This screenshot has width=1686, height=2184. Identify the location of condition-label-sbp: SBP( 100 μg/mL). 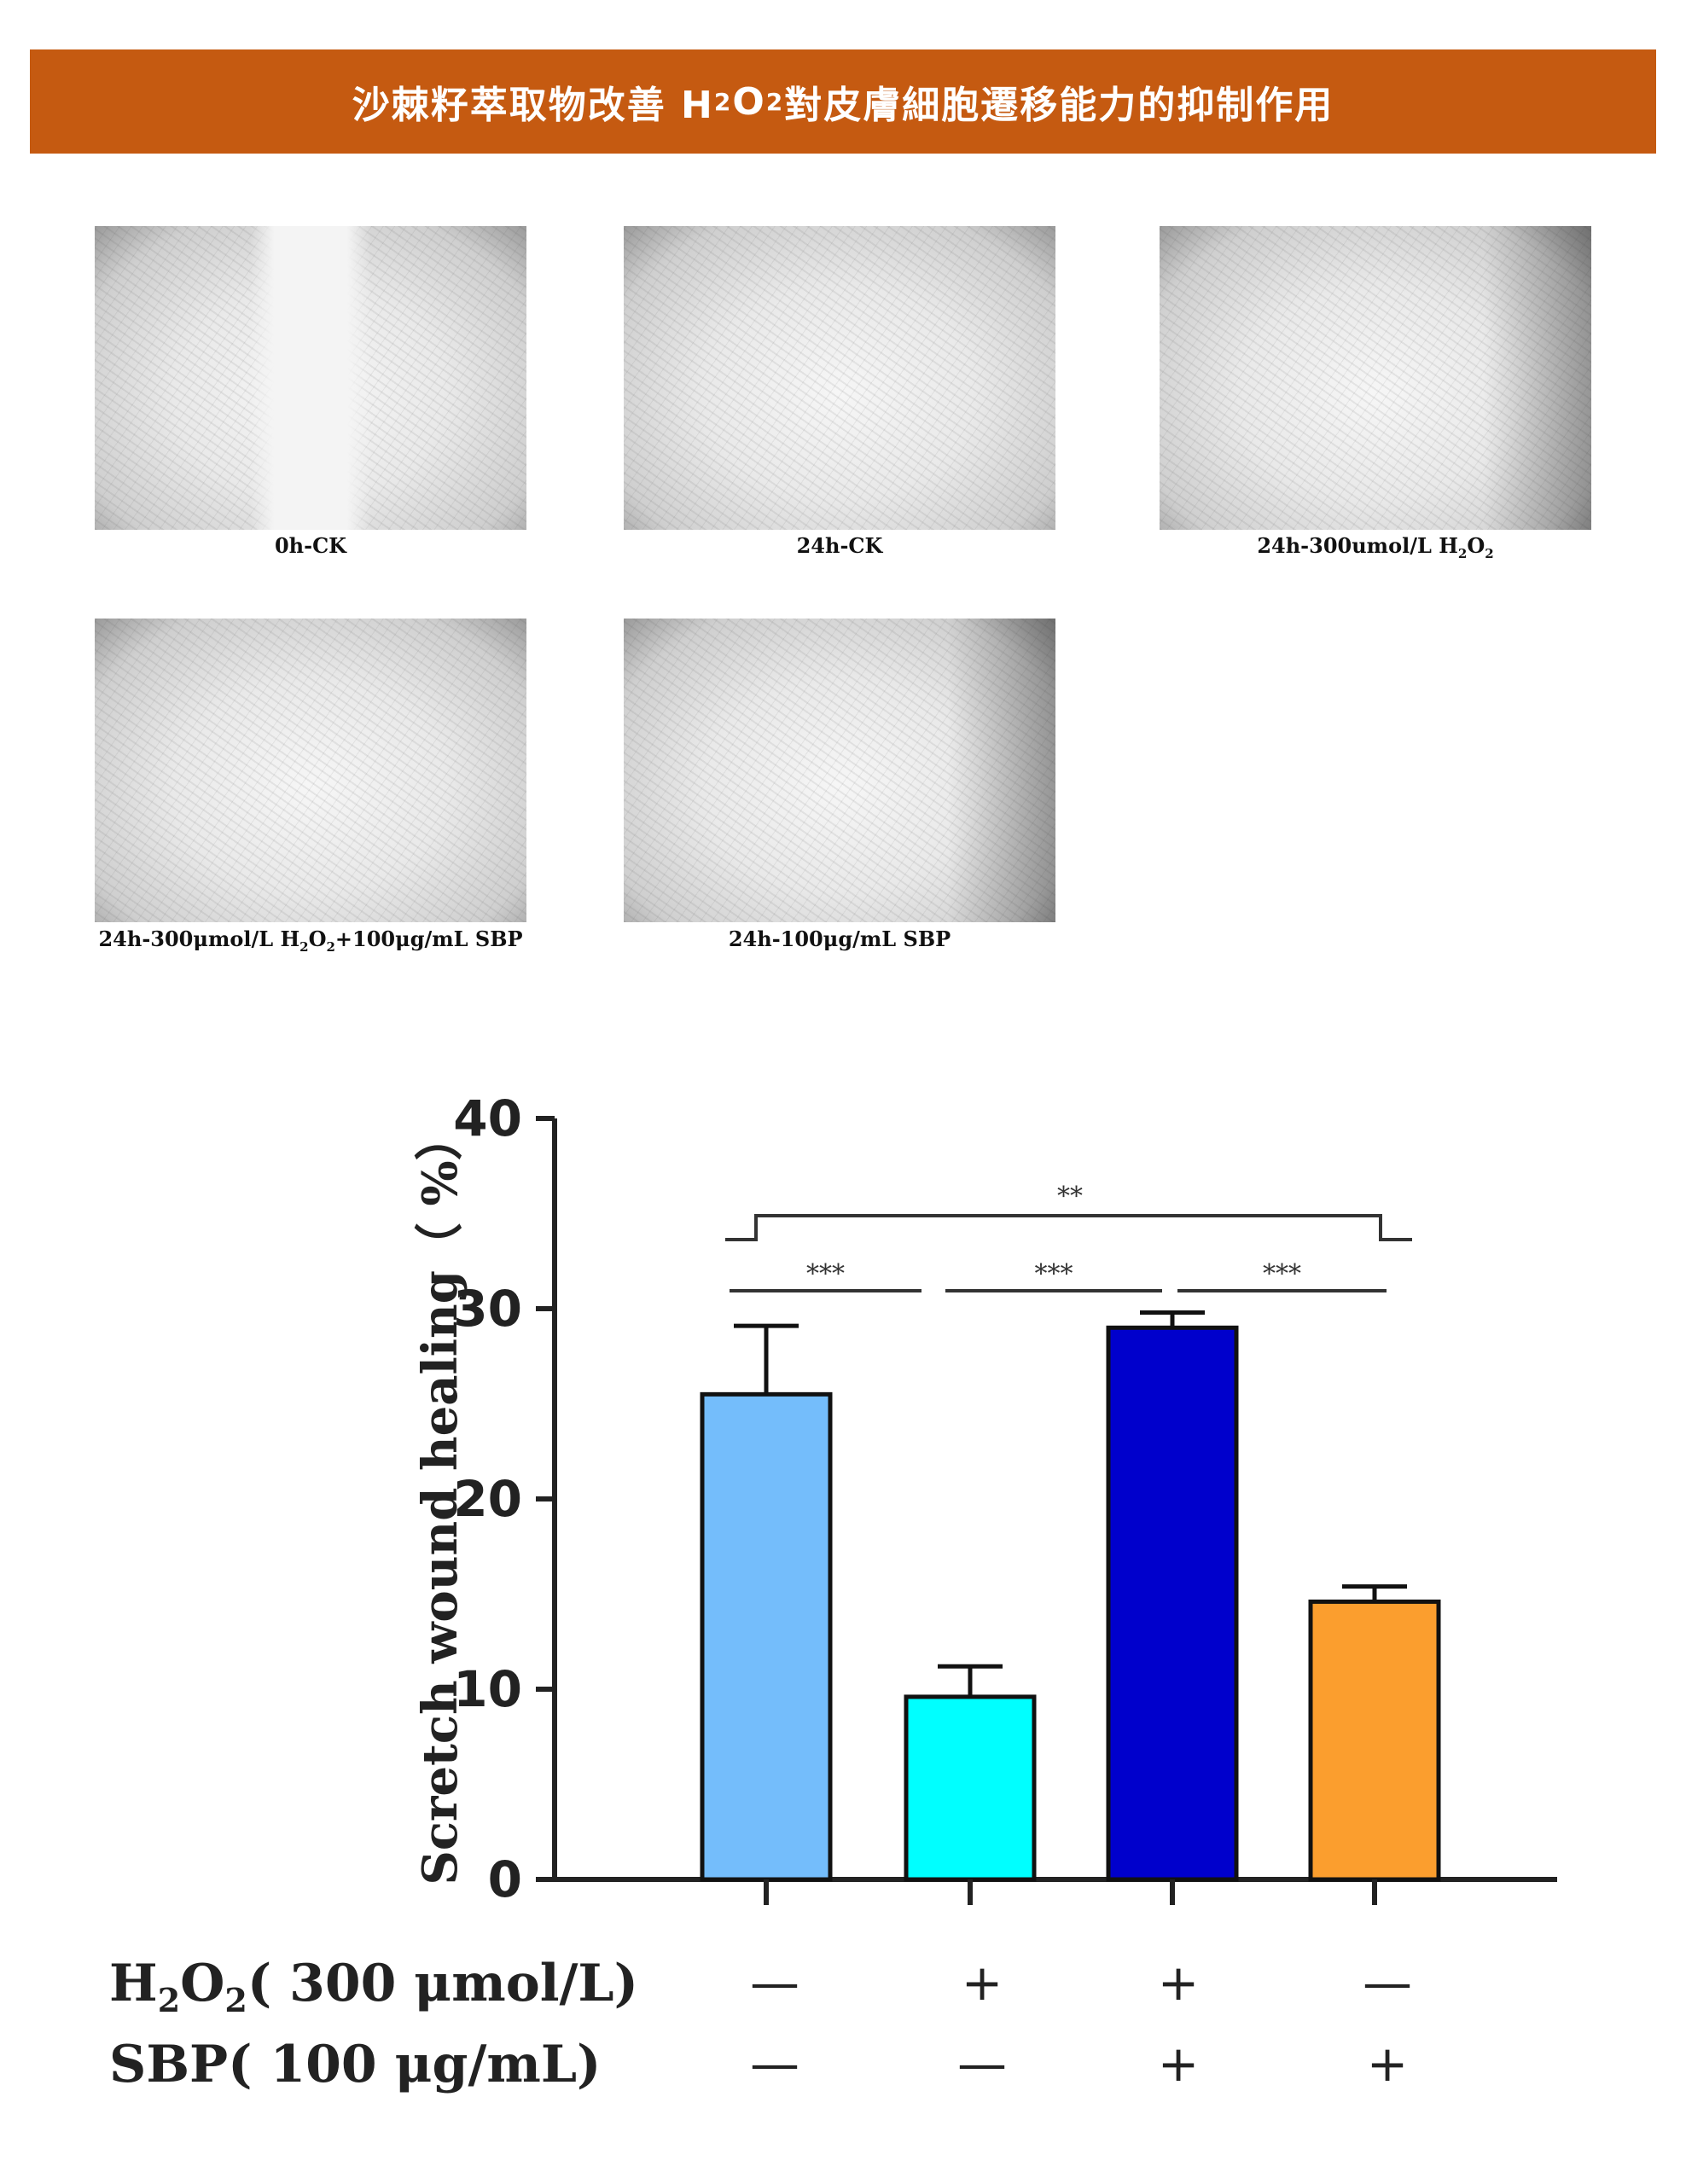
(355, 2064).